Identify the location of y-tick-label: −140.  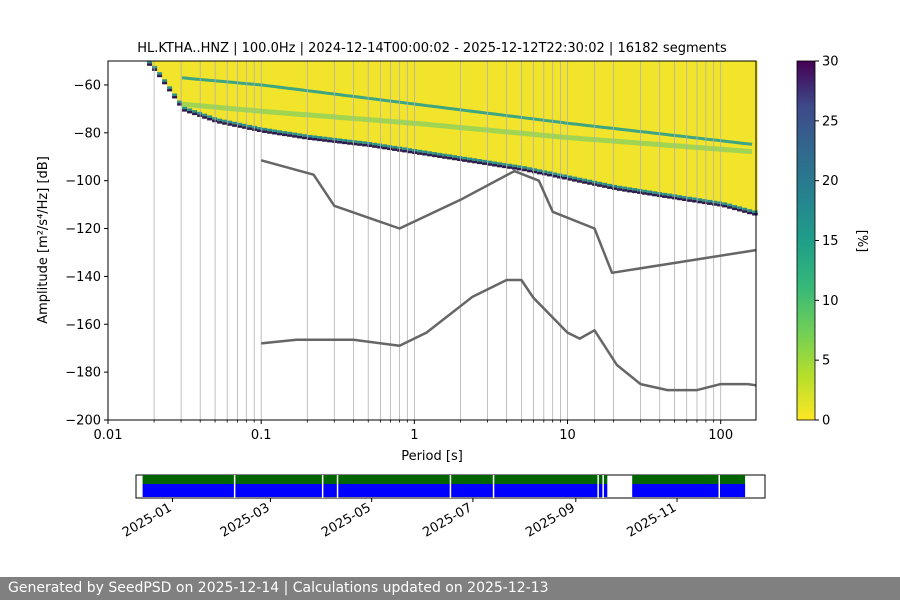
(83, 277).